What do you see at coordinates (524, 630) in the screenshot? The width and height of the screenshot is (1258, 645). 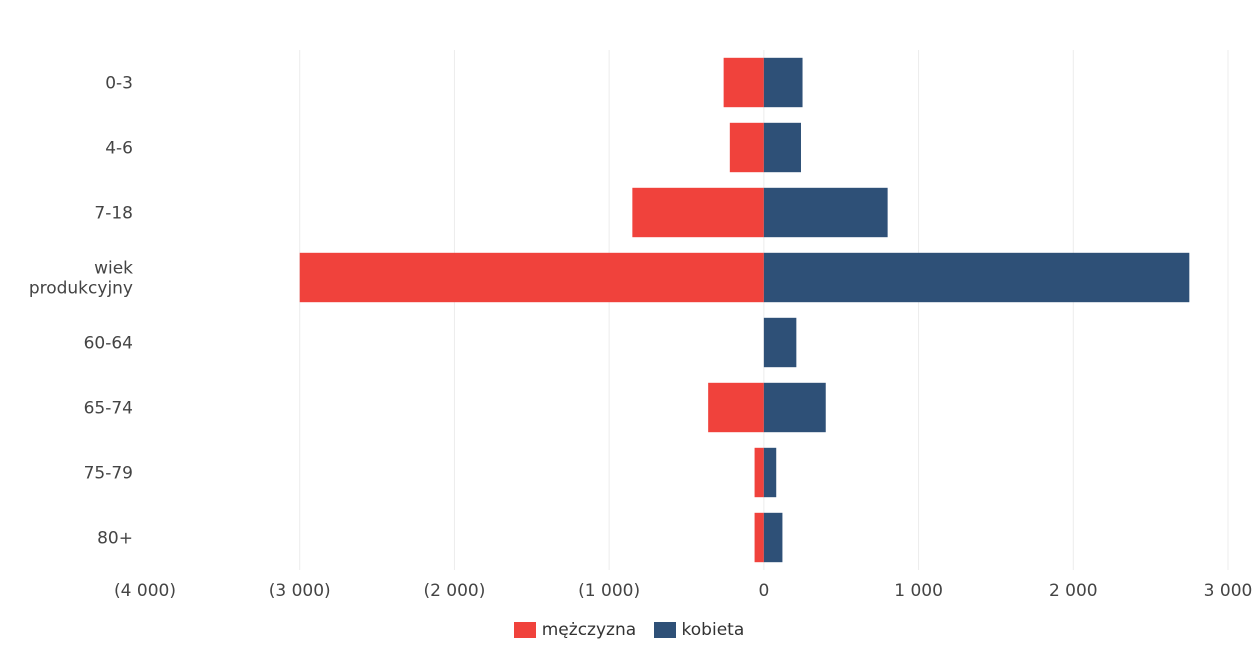 I see `legend-swatch-men` at bounding box center [524, 630].